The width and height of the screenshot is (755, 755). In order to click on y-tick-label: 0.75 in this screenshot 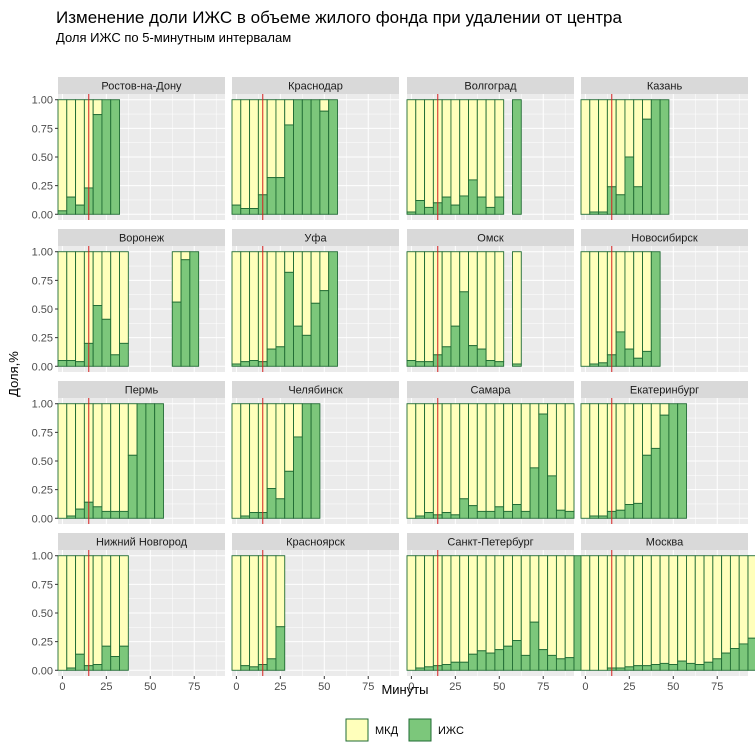, I will do `click(42, 129)`.